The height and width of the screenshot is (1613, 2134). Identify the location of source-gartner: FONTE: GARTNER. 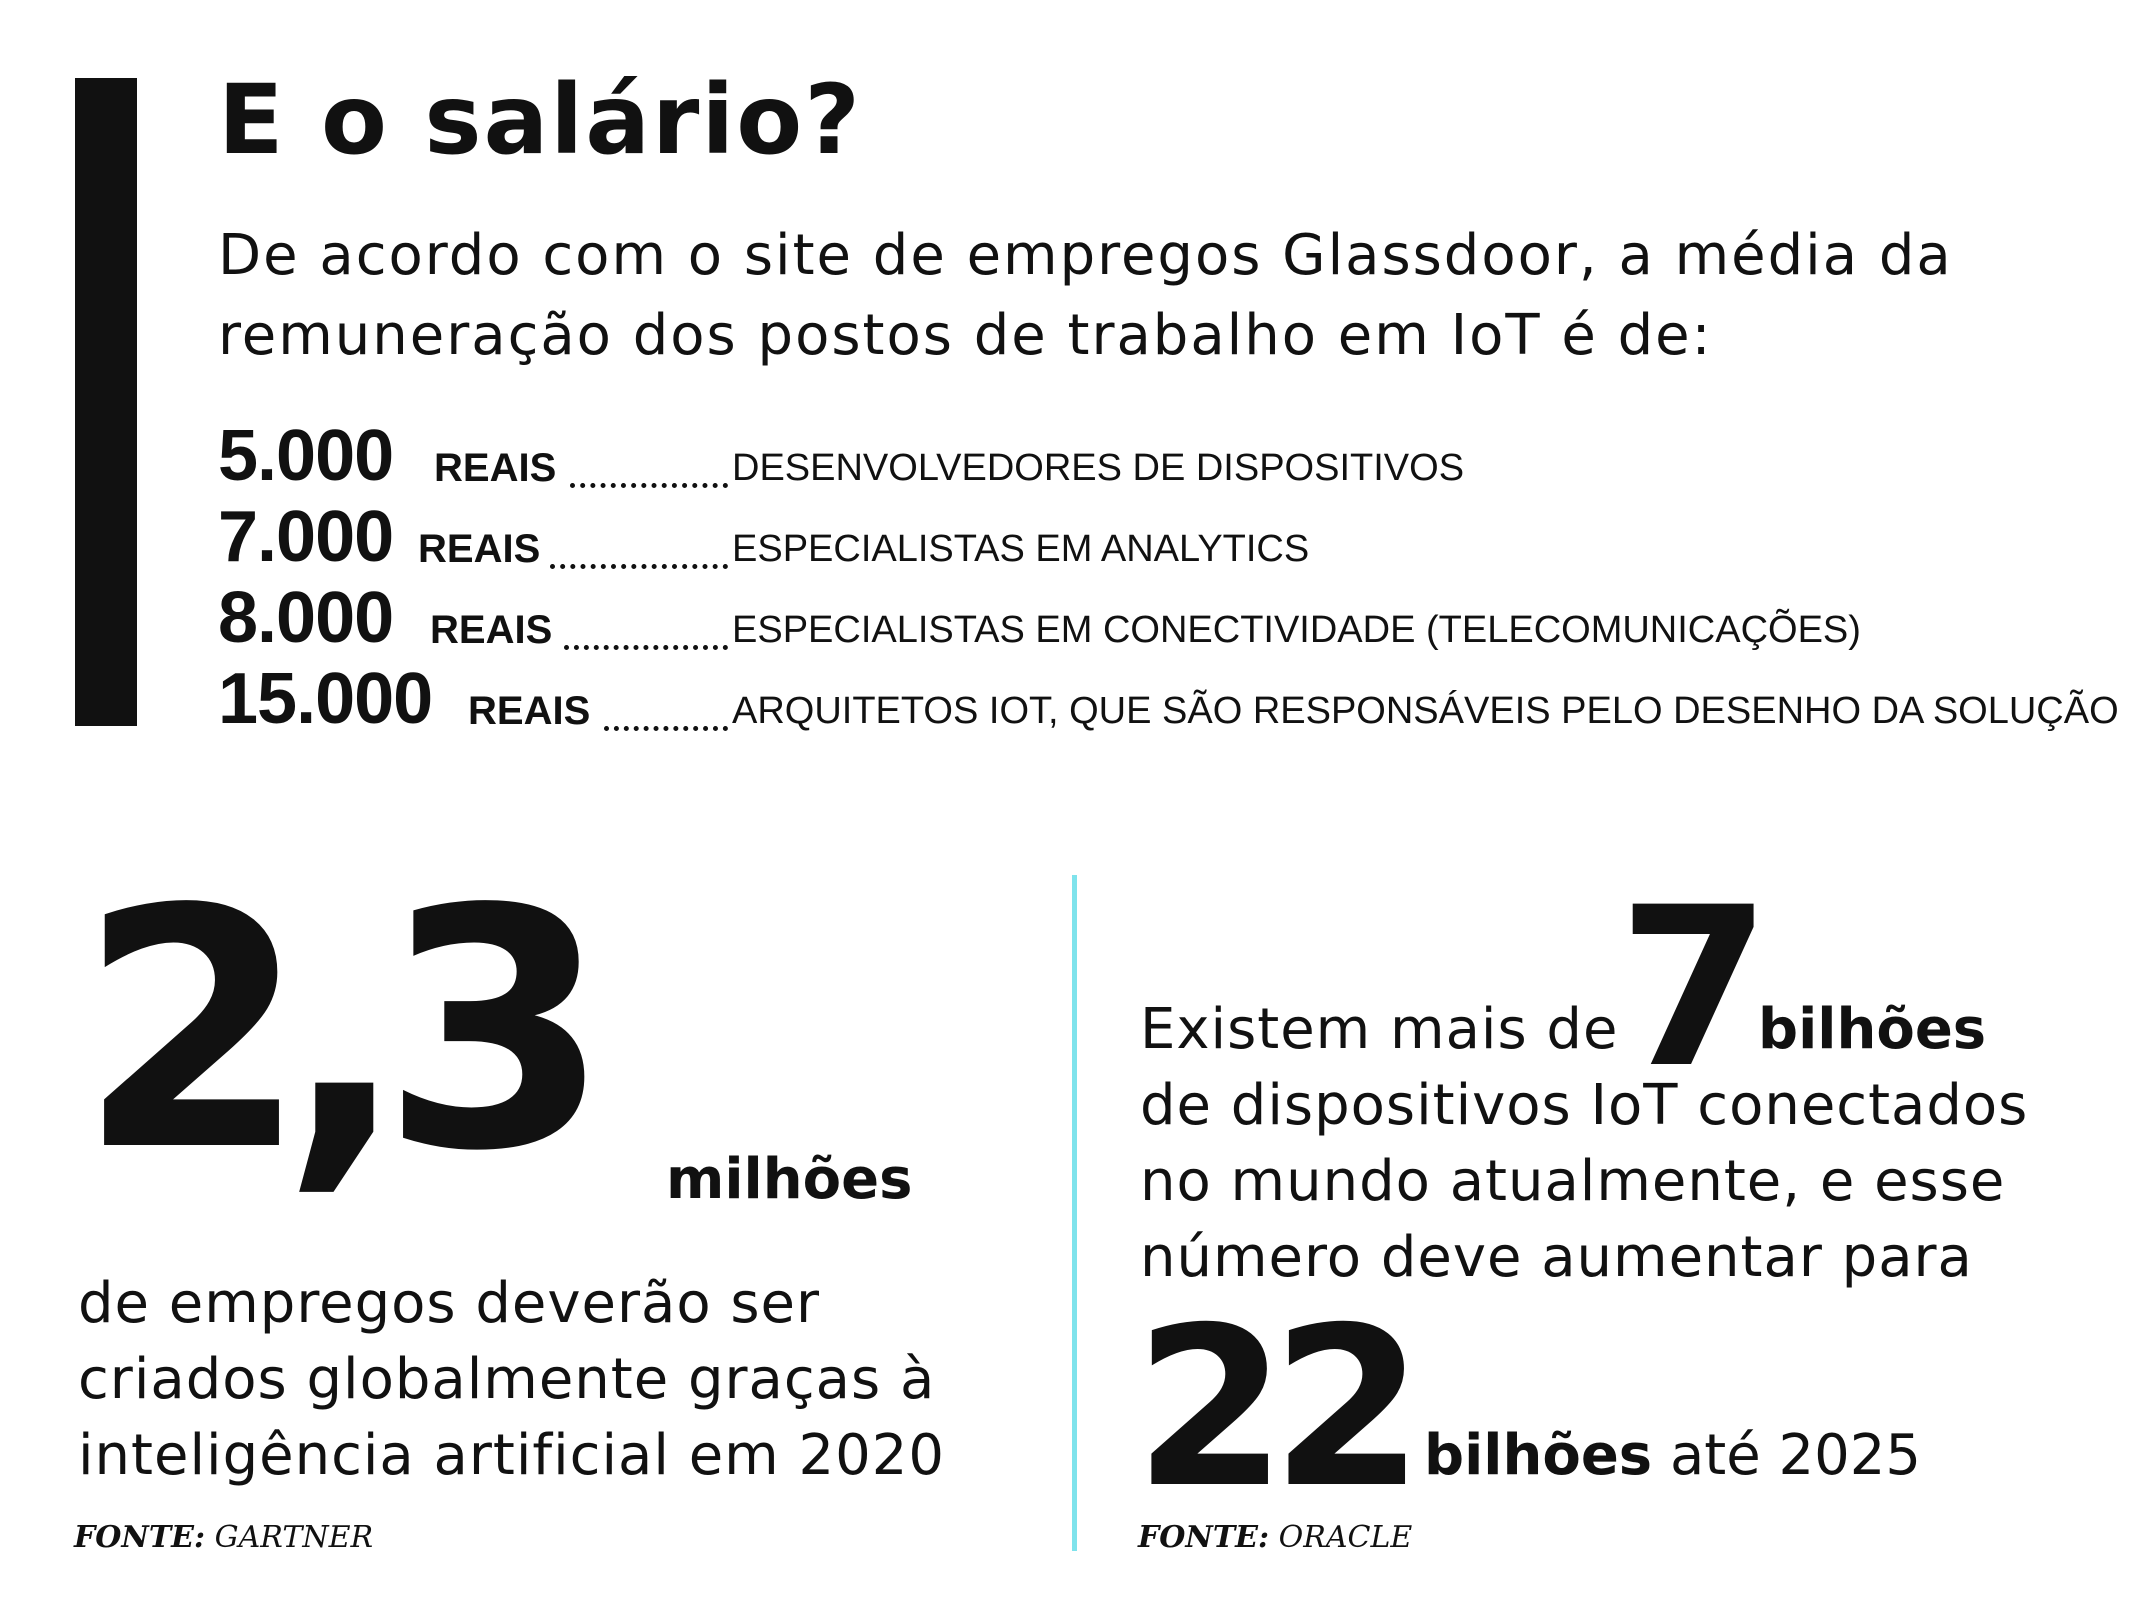
(223, 1538).